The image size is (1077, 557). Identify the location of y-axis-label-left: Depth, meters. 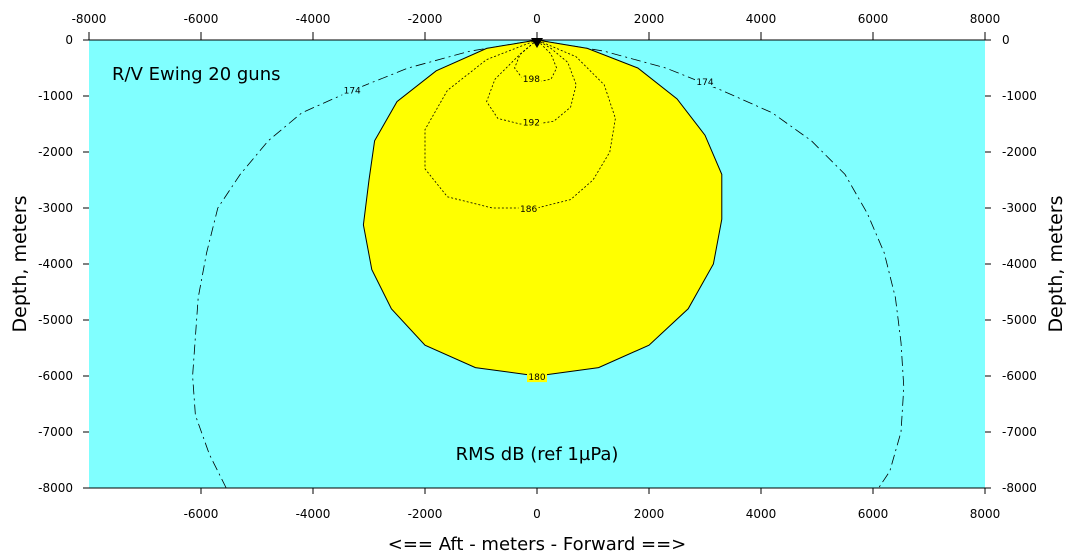
(20, 264).